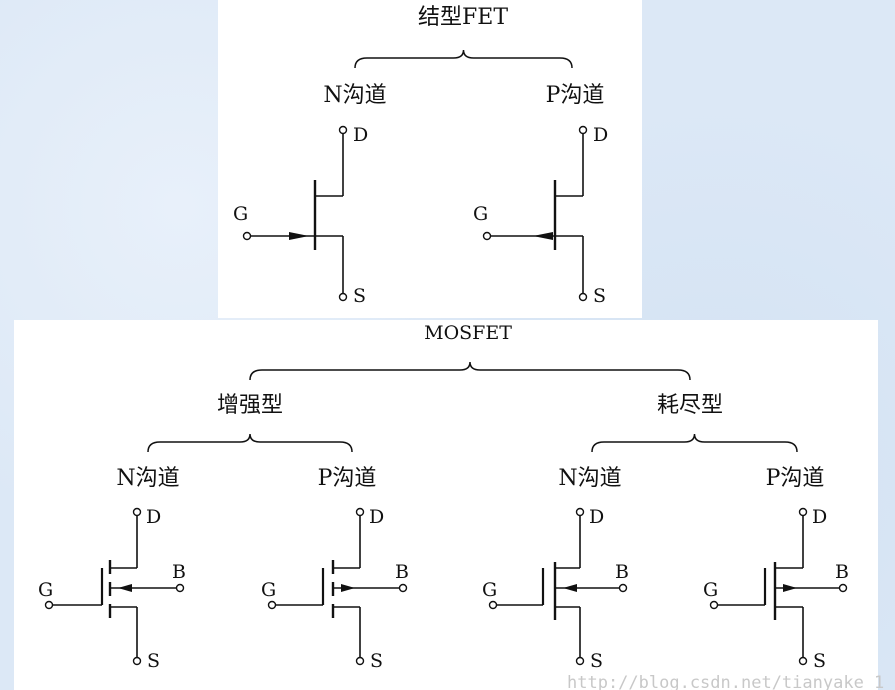  What do you see at coordinates (250, 405) in the screenshot?
I see `enhancement-label: 增强型` at bounding box center [250, 405].